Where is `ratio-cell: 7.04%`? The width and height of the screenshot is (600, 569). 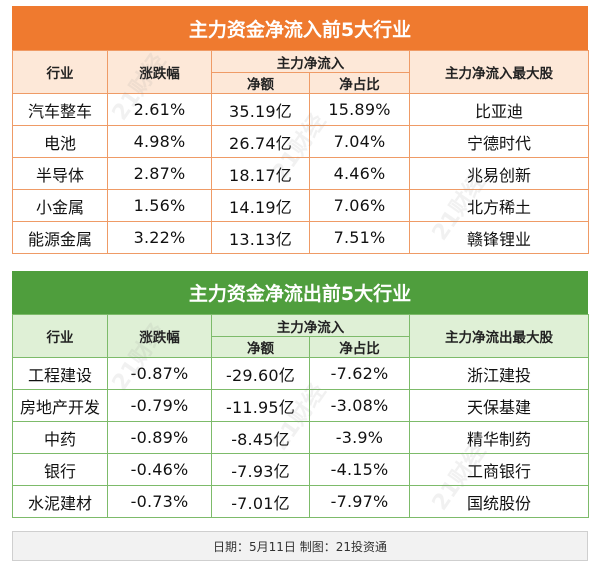
ratio-cell: 7.04% is located at coordinates (359, 141).